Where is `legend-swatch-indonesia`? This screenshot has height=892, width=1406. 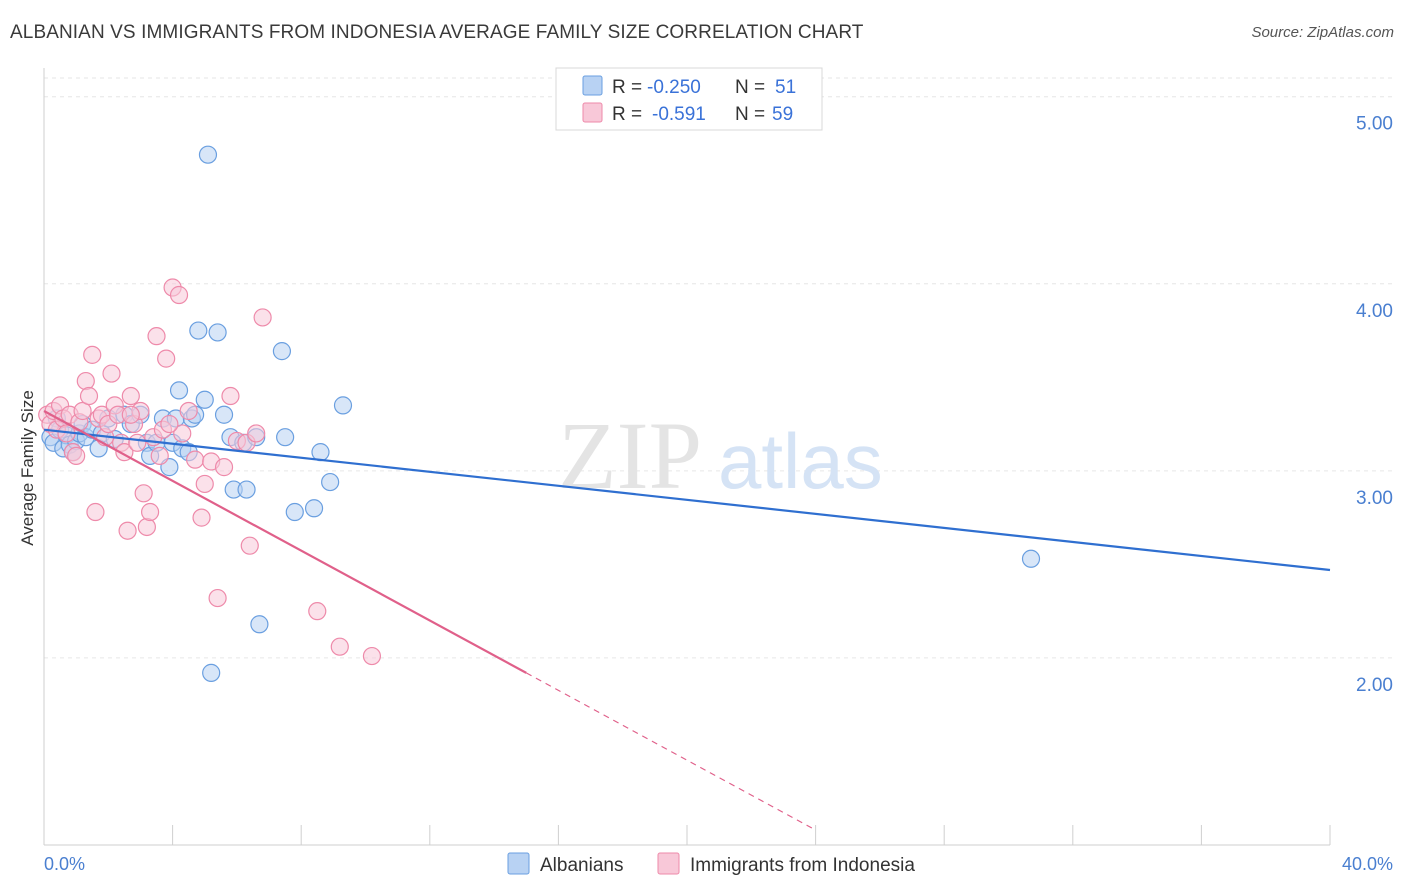 legend-swatch-indonesia is located at coordinates (592, 112).